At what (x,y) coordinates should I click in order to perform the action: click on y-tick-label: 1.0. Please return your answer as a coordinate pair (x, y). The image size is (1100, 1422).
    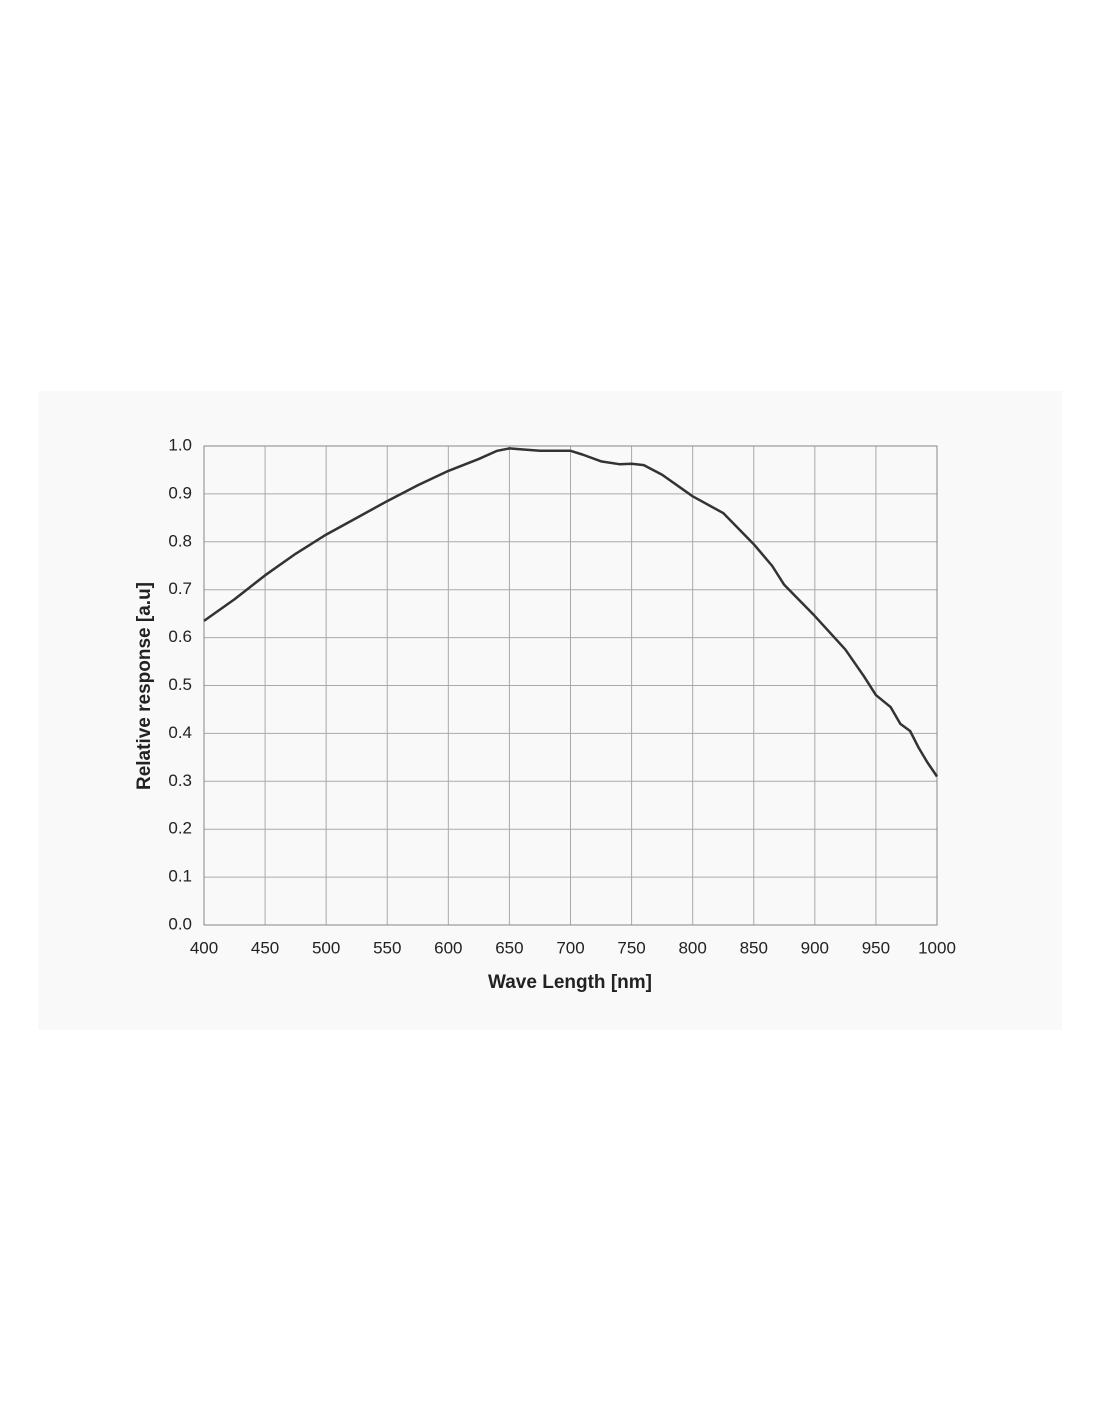
    Looking at the image, I should click on (180, 444).